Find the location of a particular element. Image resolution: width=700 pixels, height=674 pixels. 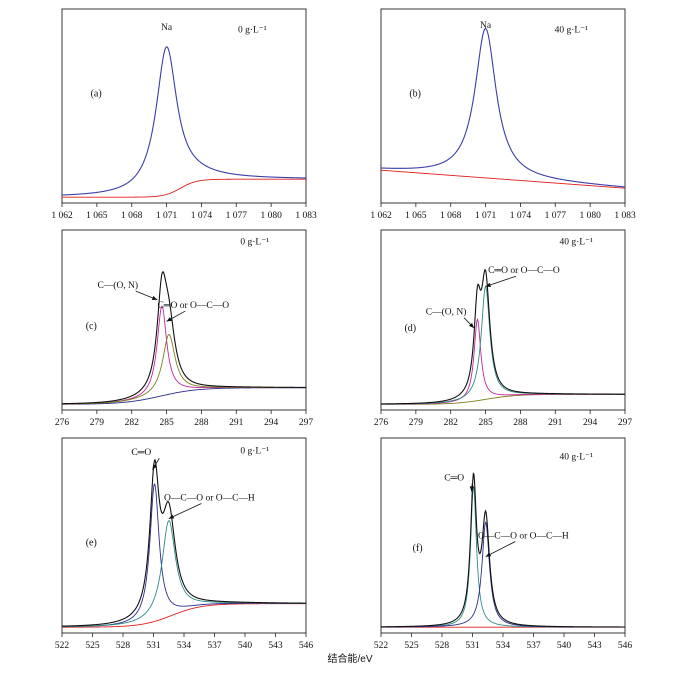

panel-label: (d) is located at coordinates (410, 328).